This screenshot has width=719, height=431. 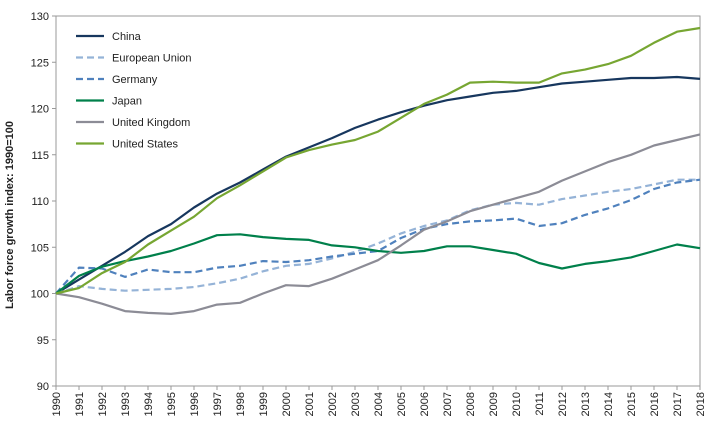 I want to click on x-tick-label: 1999, so click(x=264, y=404).